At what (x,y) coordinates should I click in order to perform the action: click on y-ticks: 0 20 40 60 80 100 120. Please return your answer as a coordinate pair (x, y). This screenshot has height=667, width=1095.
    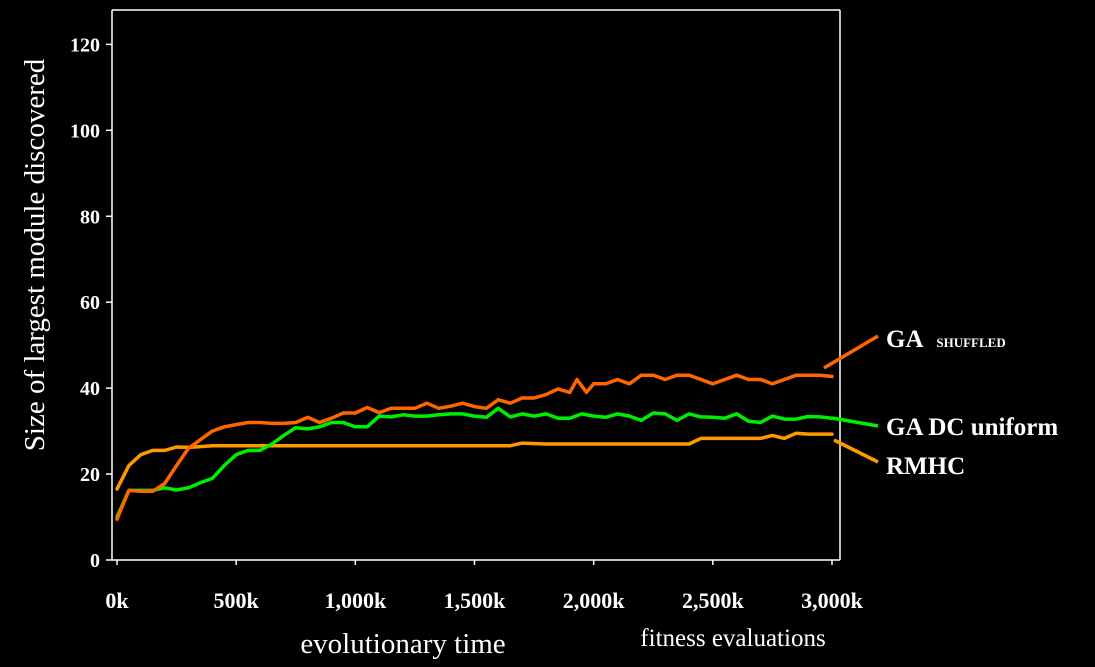
    Looking at the image, I should click on (91, 303).